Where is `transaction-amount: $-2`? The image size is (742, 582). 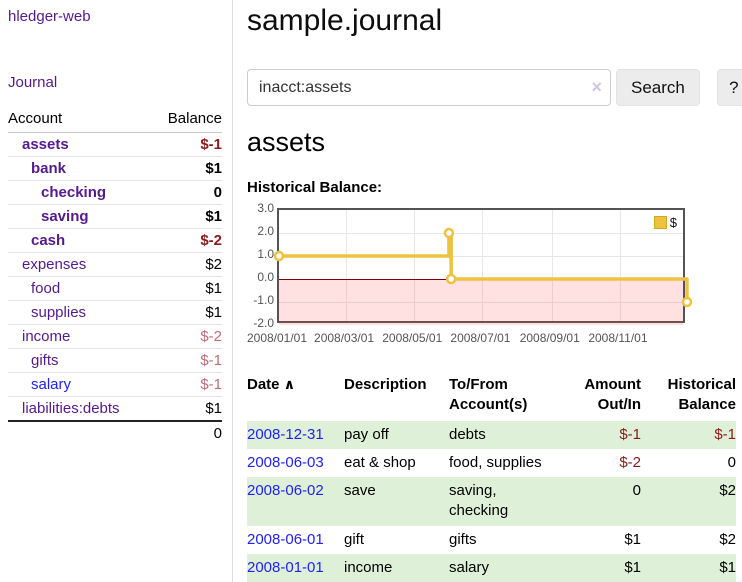 transaction-amount: $-2 is located at coordinates (630, 462).